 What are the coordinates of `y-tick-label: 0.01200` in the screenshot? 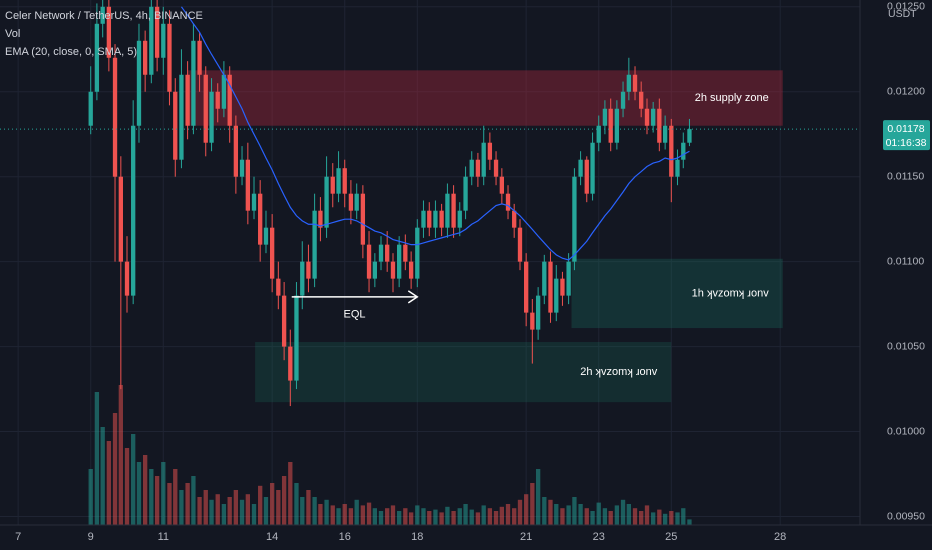 It's located at (906, 92).